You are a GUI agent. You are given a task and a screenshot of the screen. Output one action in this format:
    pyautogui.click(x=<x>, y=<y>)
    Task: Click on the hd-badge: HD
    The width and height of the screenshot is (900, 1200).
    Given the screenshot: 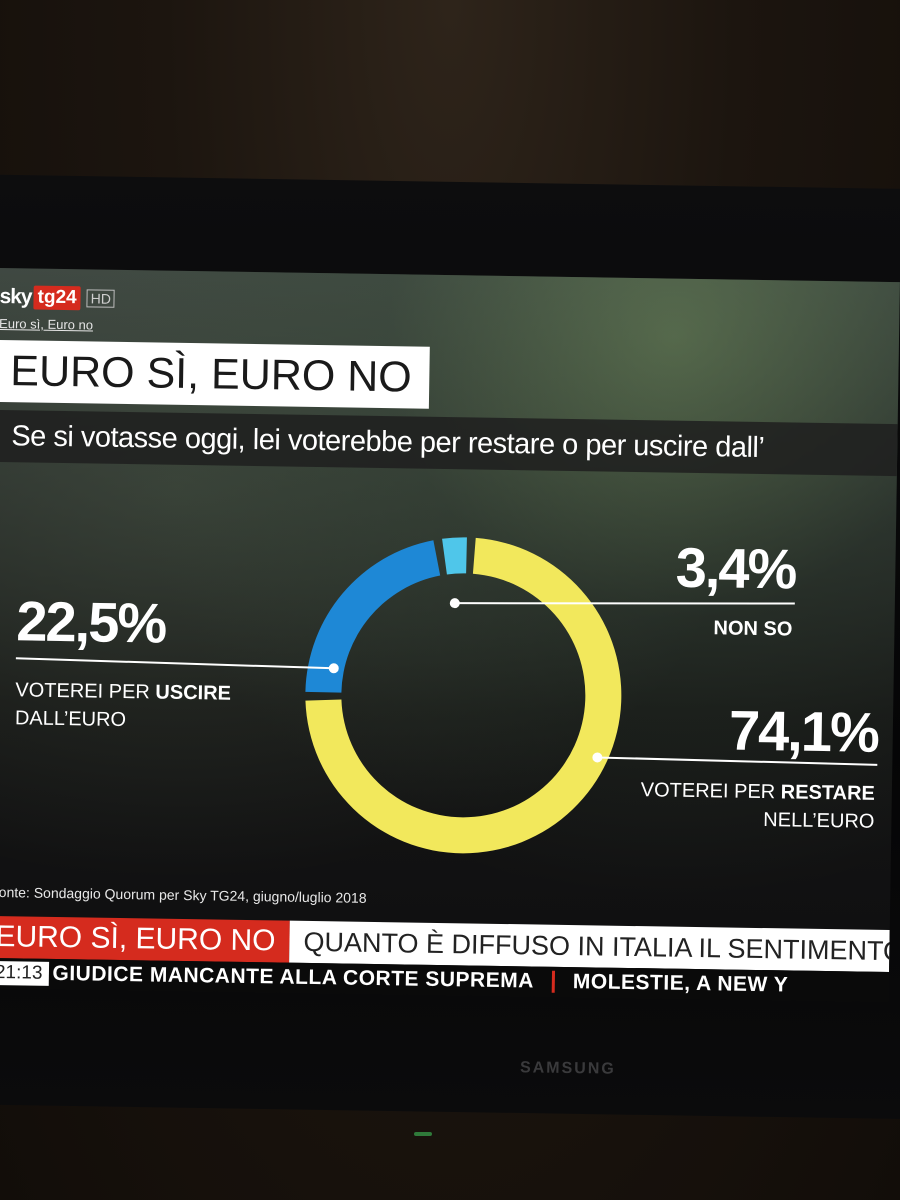 What is the action you would take?
    pyautogui.click(x=101, y=298)
    